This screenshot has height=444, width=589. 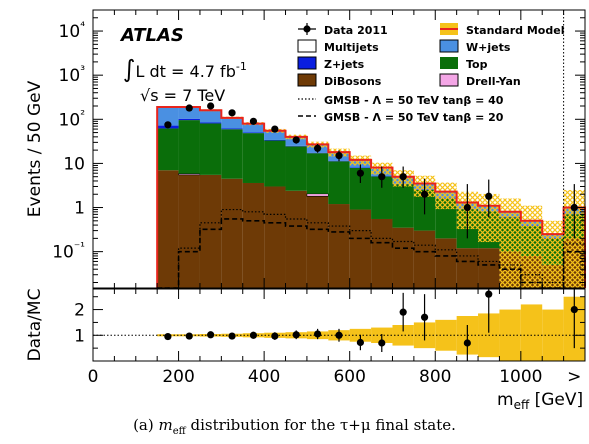 I want to click on legend-label-dibosons: DiBosons, so click(x=353, y=81).